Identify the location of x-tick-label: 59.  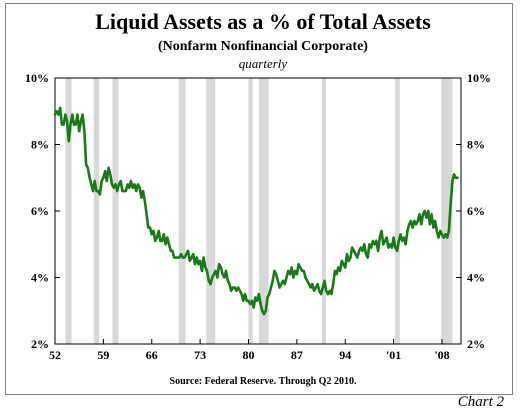
(103, 355).